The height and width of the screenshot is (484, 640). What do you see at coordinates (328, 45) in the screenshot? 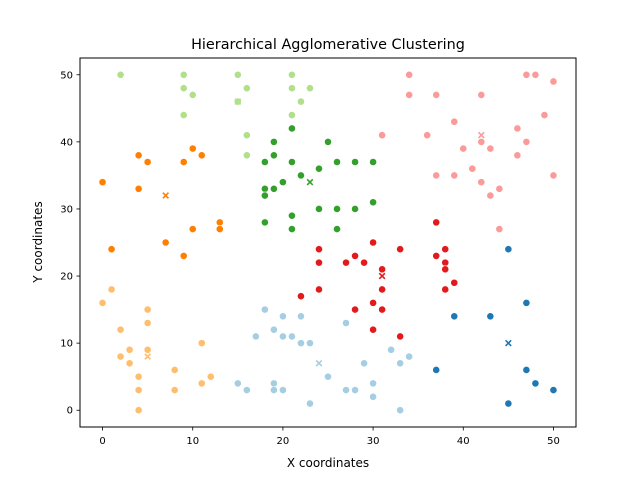
I see `chart-title: Hierarchical Agglomerative Clustering` at bounding box center [328, 45].